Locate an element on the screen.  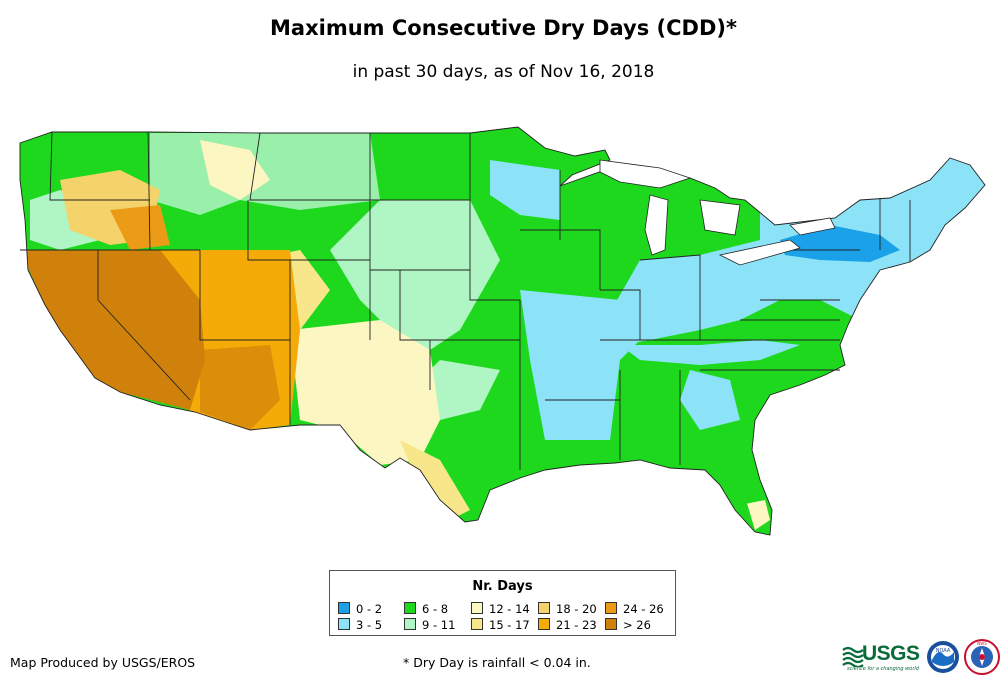
noaa-logo-icon: NOAA is located at coordinates (943, 657).